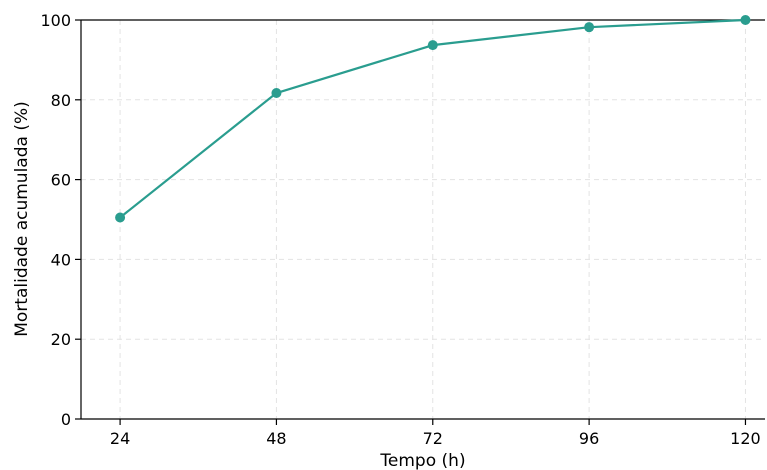  What do you see at coordinates (55, 20) in the screenshot?
I see `y-tick-label: 100` at bounding box center [55, 20].